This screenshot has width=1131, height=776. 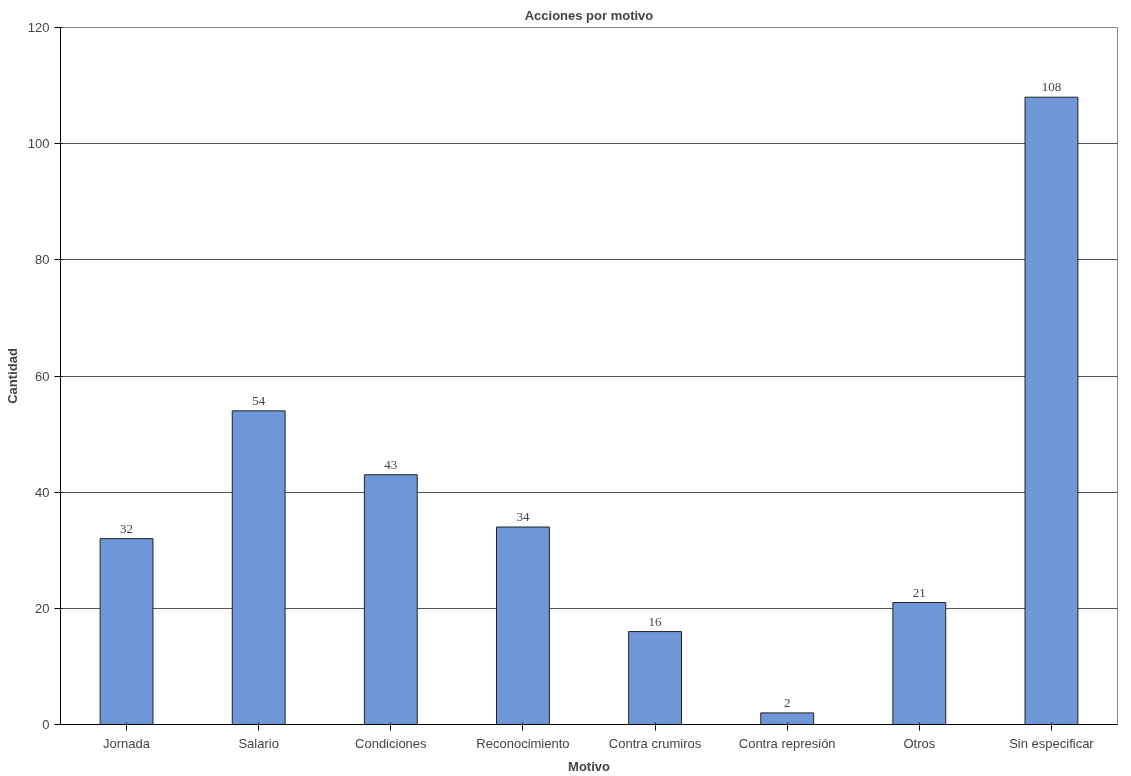 I want to click on data-label: 43, so click(x=391, y=464).